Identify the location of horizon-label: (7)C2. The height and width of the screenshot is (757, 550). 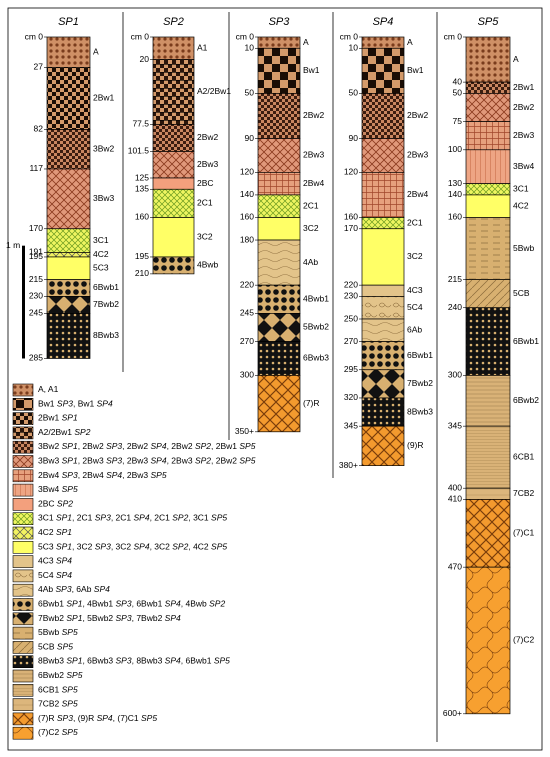
(524, 640).